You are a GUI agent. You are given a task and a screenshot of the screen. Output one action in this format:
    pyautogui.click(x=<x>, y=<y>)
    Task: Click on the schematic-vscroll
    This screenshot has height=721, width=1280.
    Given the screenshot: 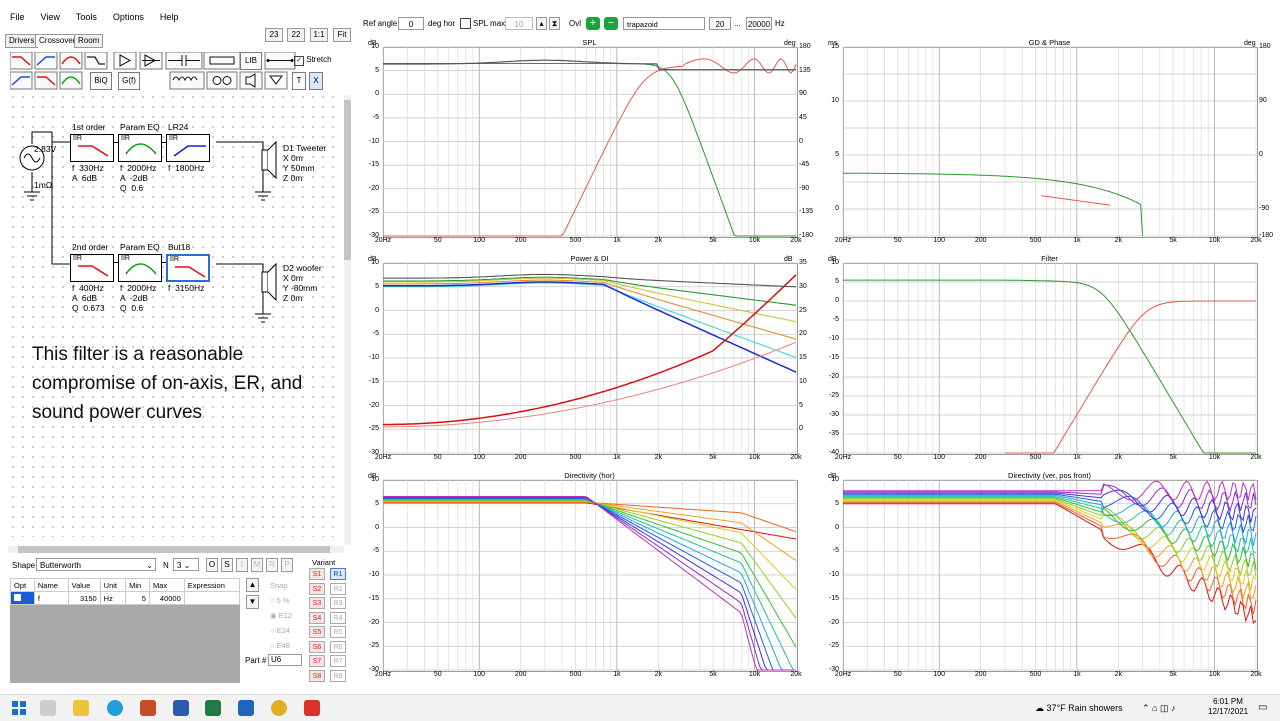 What is the action you would take?
    pyautogui.click(x=347, y=320)
    